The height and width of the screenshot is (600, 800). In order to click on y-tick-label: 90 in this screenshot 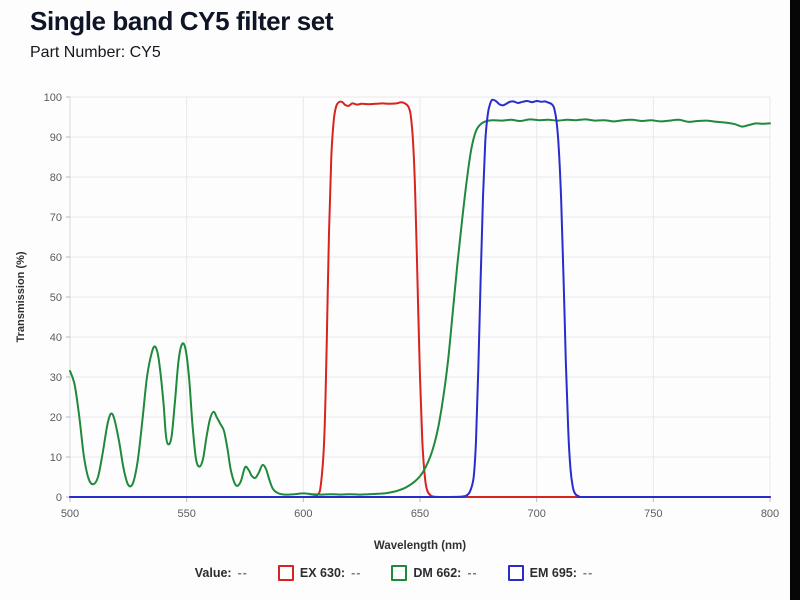, I will do `click(56, 138)`.